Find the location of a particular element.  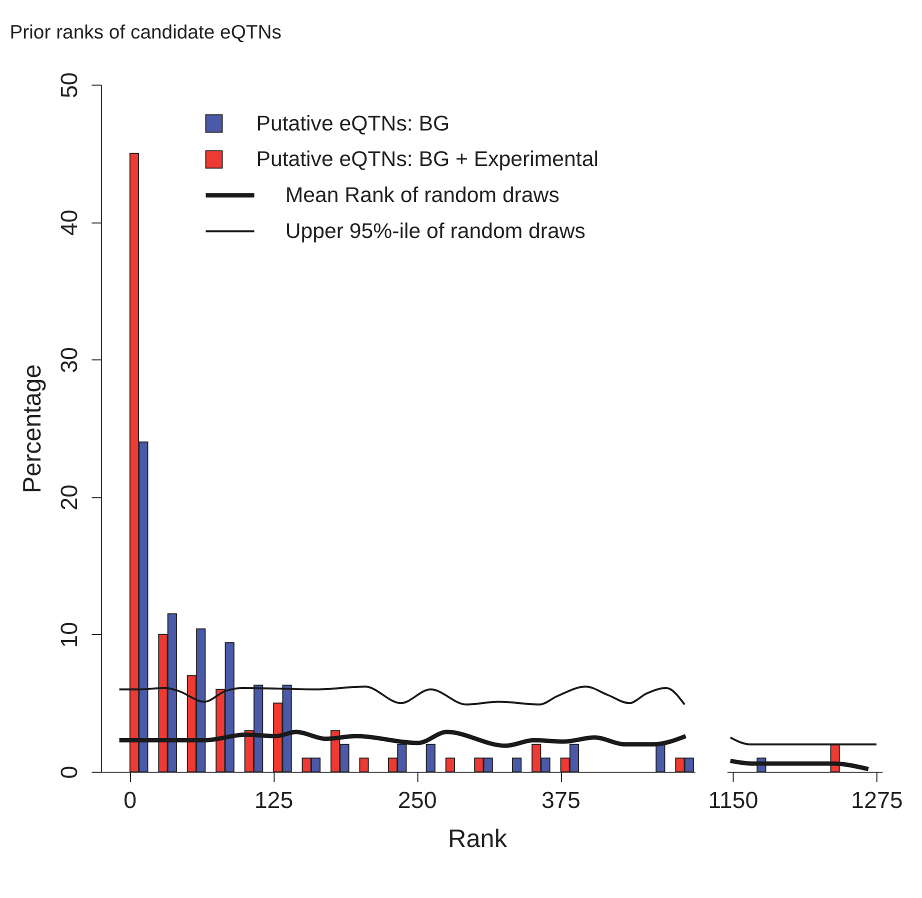

y-tick-label: 50 is located at coordinates (69, 85).